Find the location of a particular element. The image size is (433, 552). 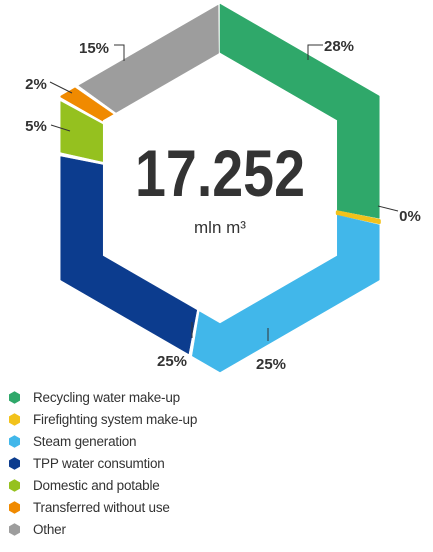

data-label-domestic-and-potable: 5% is located at coordinates (36, 126).